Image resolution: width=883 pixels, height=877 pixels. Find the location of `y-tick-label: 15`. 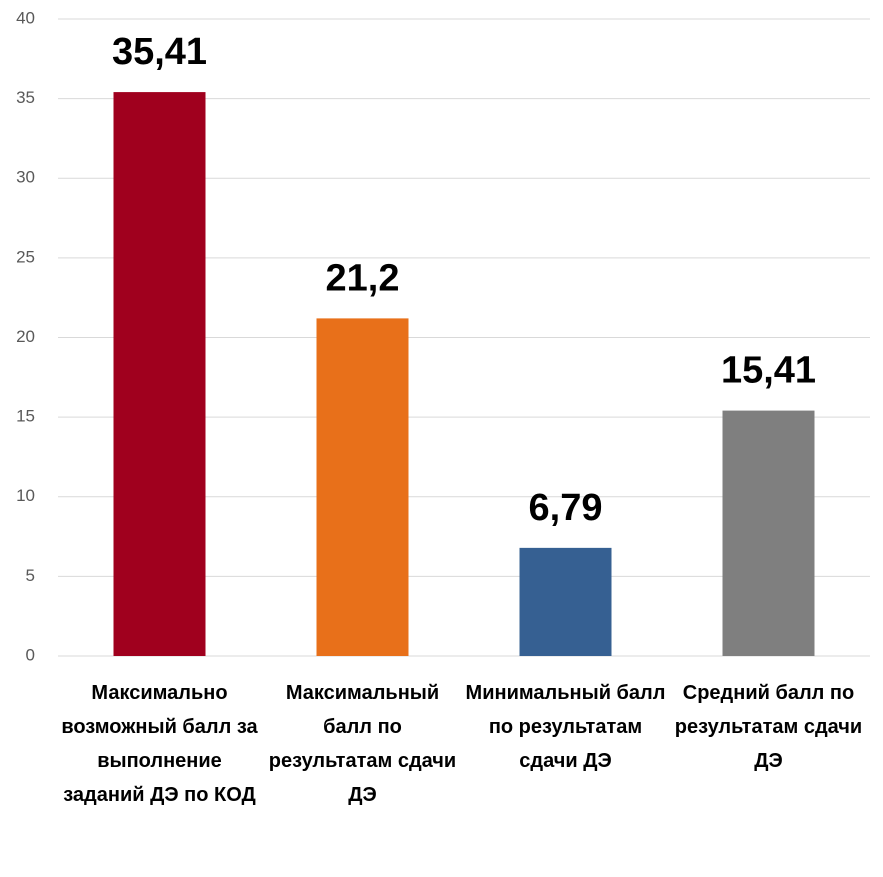

y-tick-label: 15 is located at coordinates (25, 416).